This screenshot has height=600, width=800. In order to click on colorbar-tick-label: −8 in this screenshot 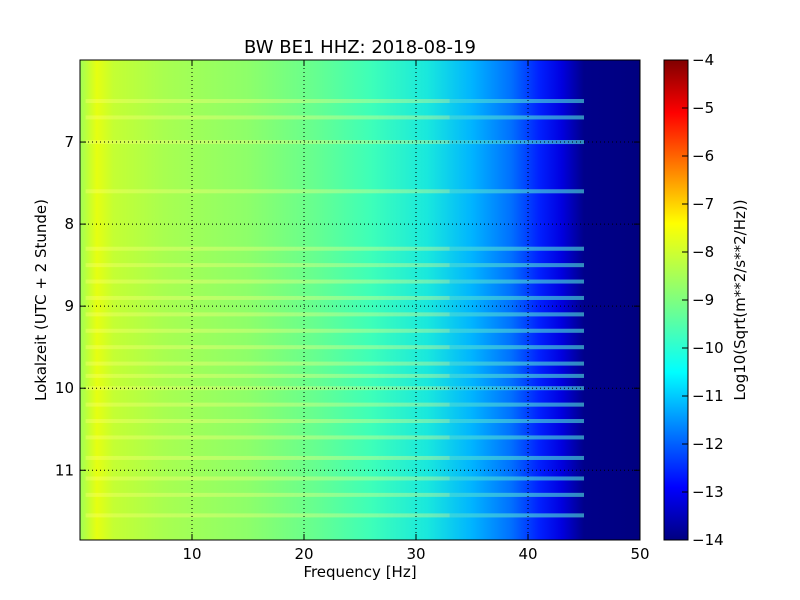, I will do `click(703, 252)`.